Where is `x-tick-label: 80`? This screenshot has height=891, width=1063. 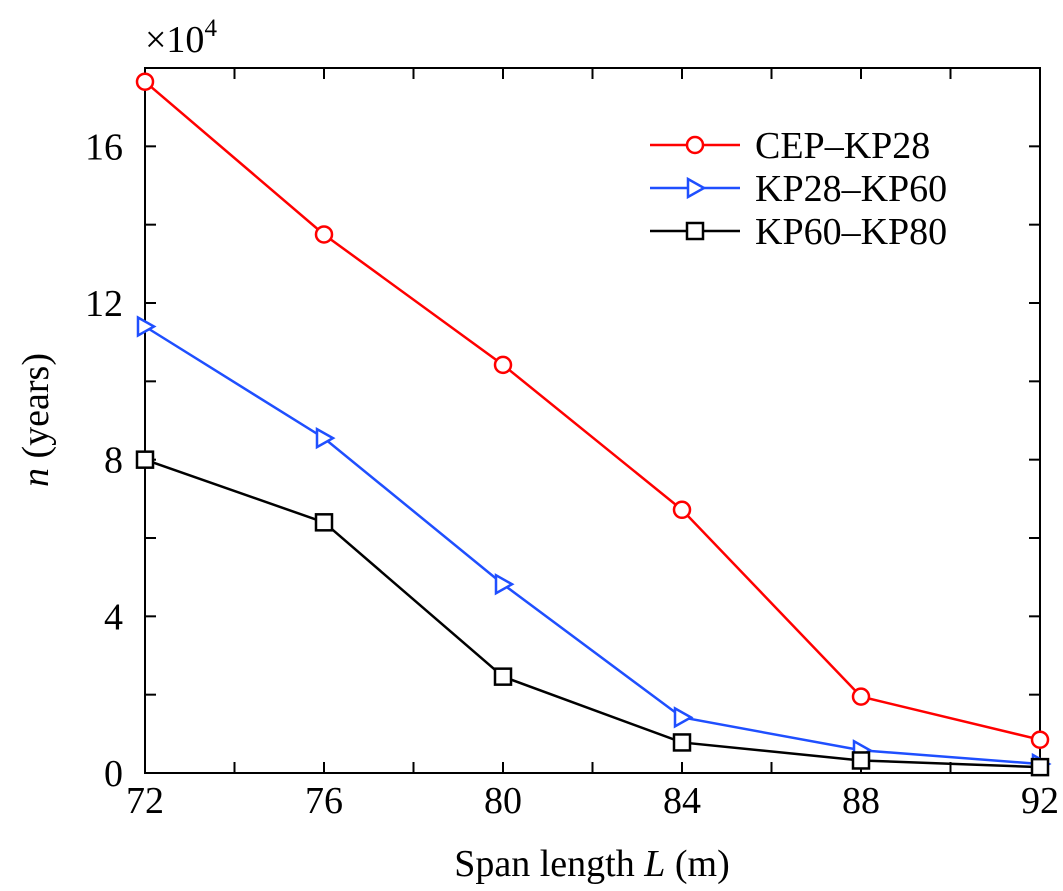 x-tick-label: 80 is located at coordinates (503, 801).